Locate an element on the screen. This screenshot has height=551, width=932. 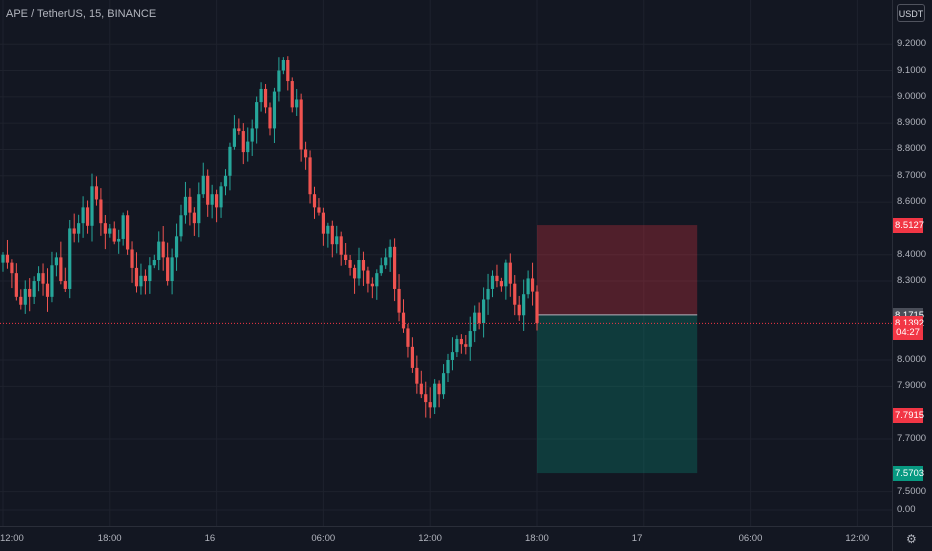
price-tag: 7.7915 is located at coordinates (909, 415).